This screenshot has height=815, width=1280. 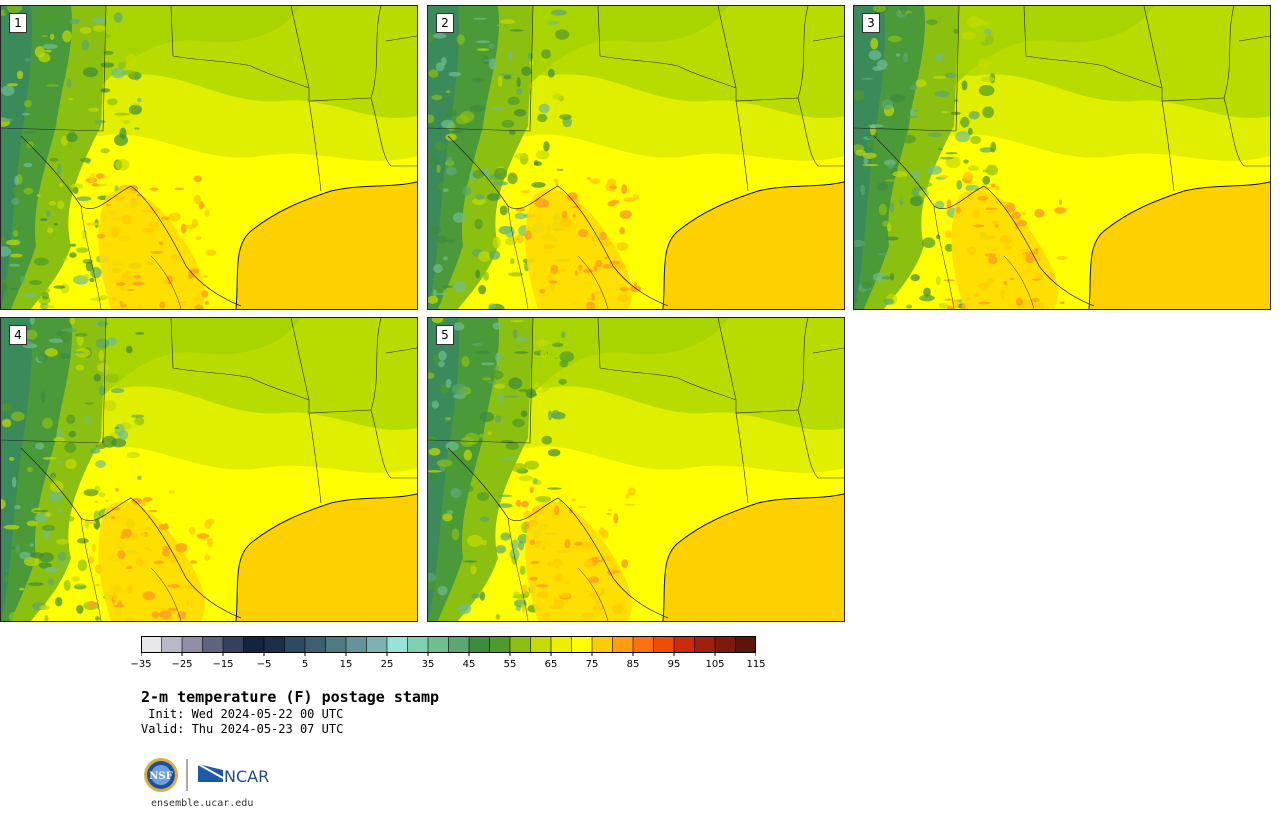 I want to click on colorbar-tick-label: −35, so click(x=141, y=664).